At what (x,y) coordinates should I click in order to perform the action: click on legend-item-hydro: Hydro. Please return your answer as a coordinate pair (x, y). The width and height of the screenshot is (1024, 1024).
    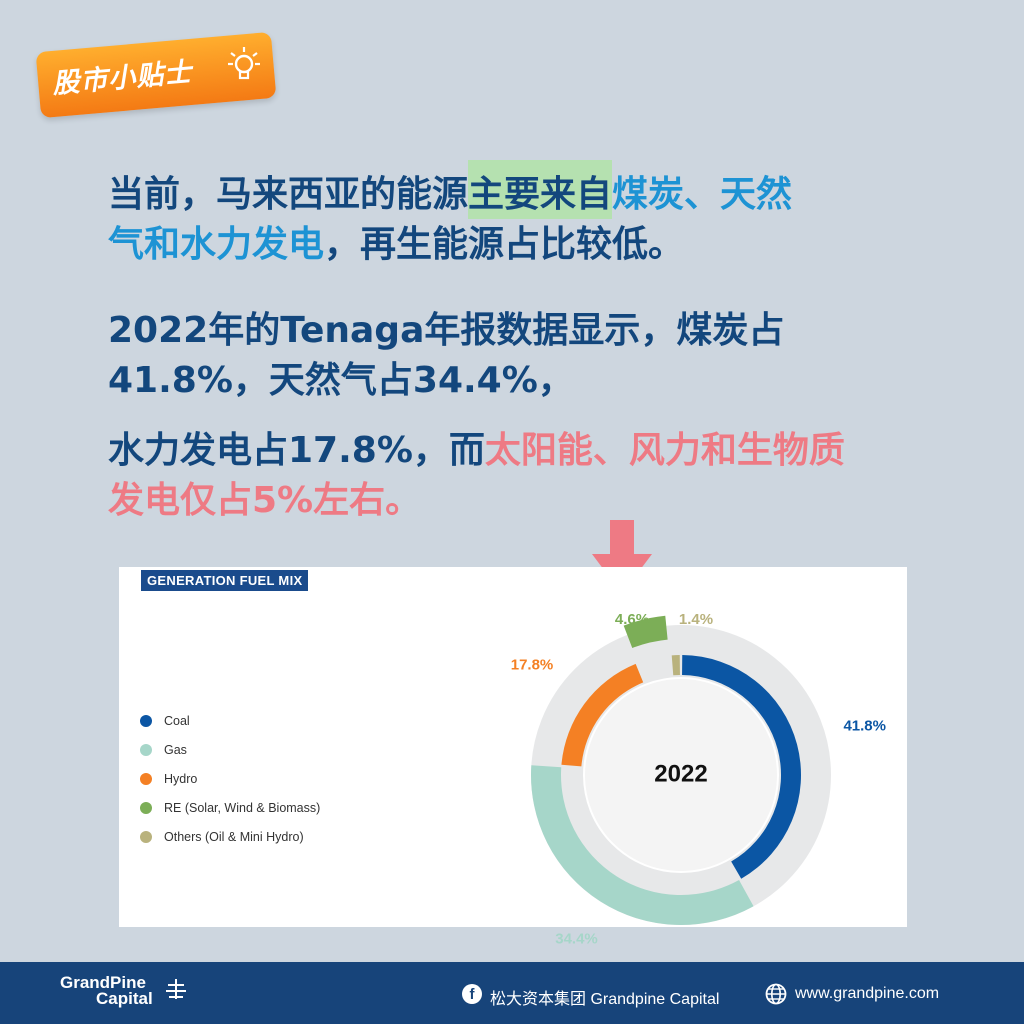
    Looking at the image, I should click on (230, 778).